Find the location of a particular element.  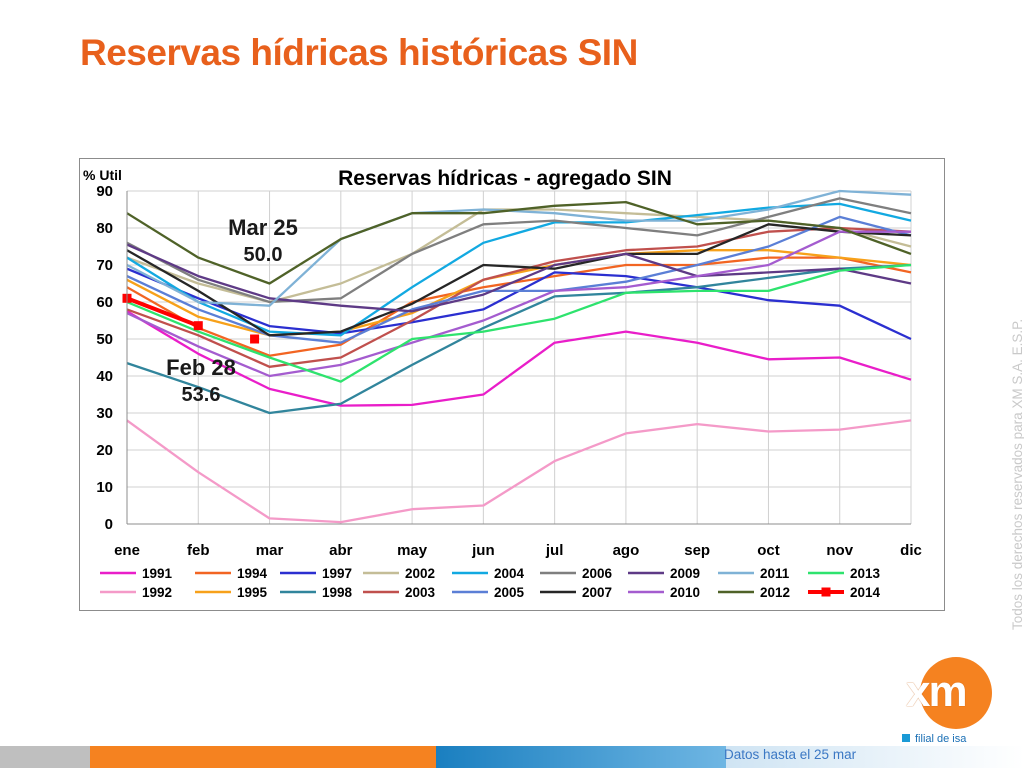

legend-label: 1998 is located at coordinates (337, 592).